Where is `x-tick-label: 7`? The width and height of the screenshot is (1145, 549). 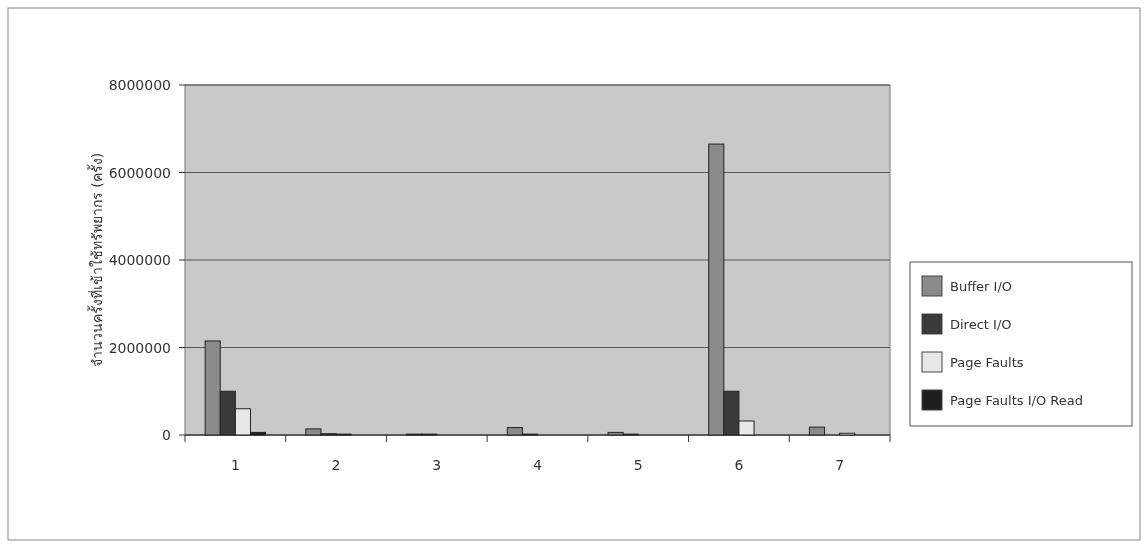
x-tick-label: 7 is located at coordinates (840, 465).